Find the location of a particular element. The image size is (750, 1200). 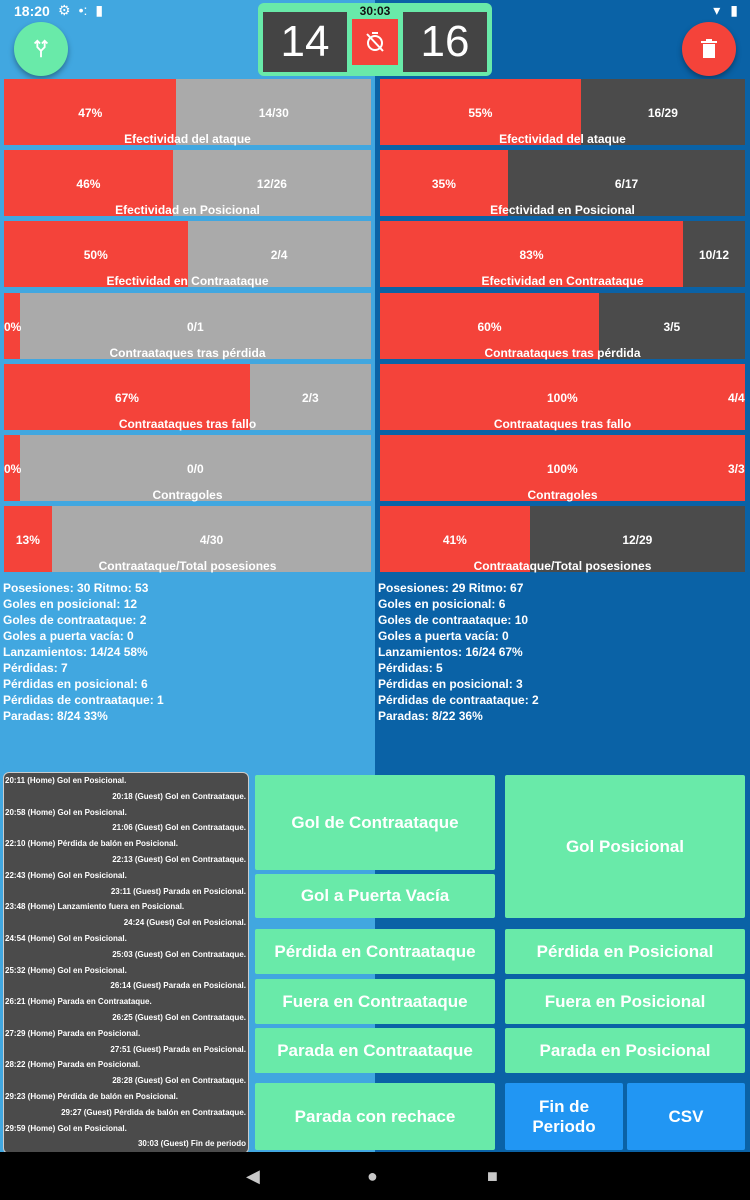

parada-contraataque-button: Parada en Contraataque is located at coordinates (375, 1050).